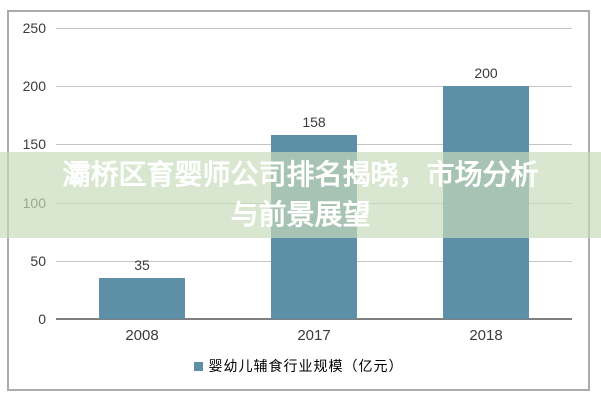 This screenshot has width=601, height=400. I want to click on x-axis-line, so click(314, 319).